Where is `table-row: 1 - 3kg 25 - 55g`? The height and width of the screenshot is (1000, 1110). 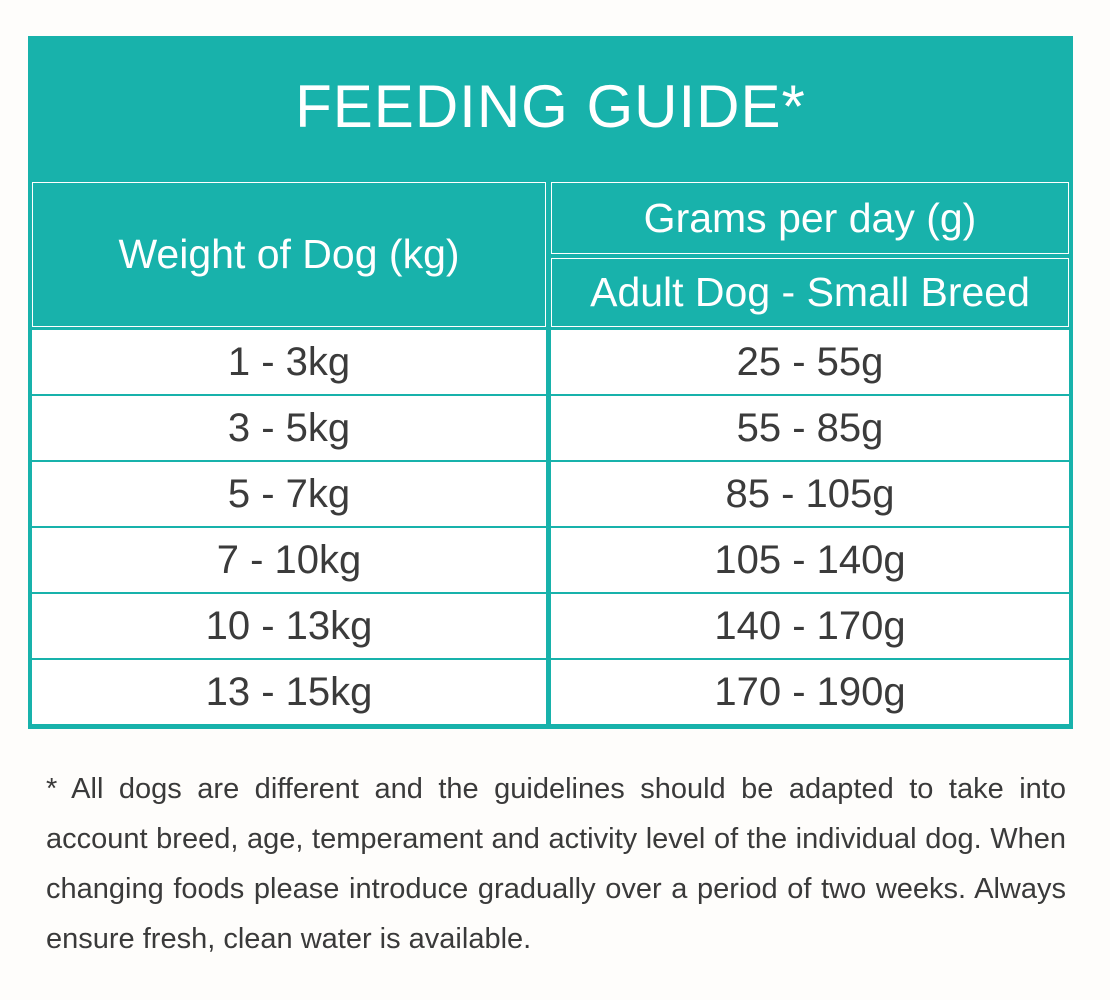 table-row: 1 - 3kg 25 - 55g is located at coordinates (550, 362).